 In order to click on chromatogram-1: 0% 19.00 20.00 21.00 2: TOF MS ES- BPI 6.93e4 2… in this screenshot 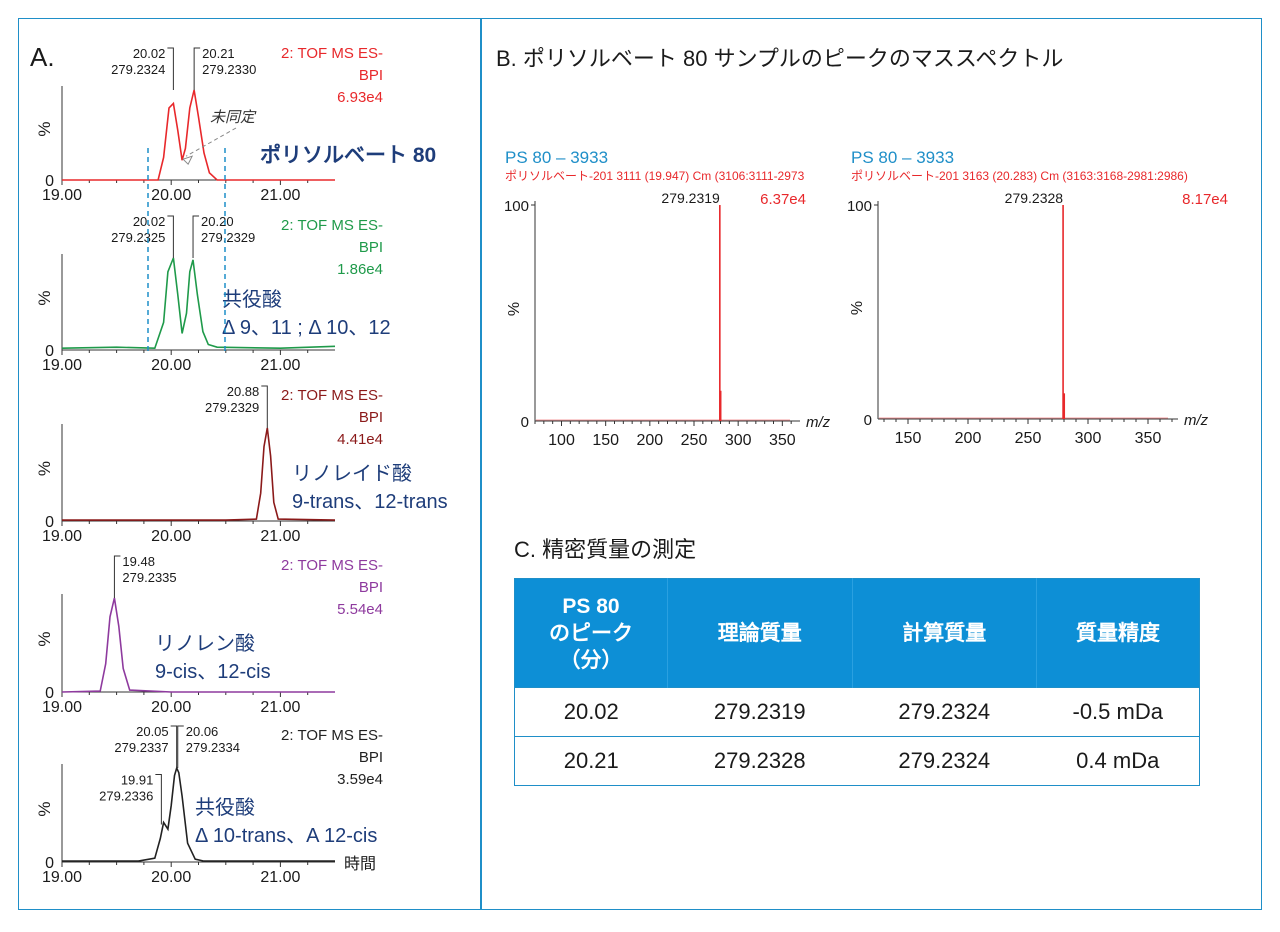, I will do `click(235, 124)`.